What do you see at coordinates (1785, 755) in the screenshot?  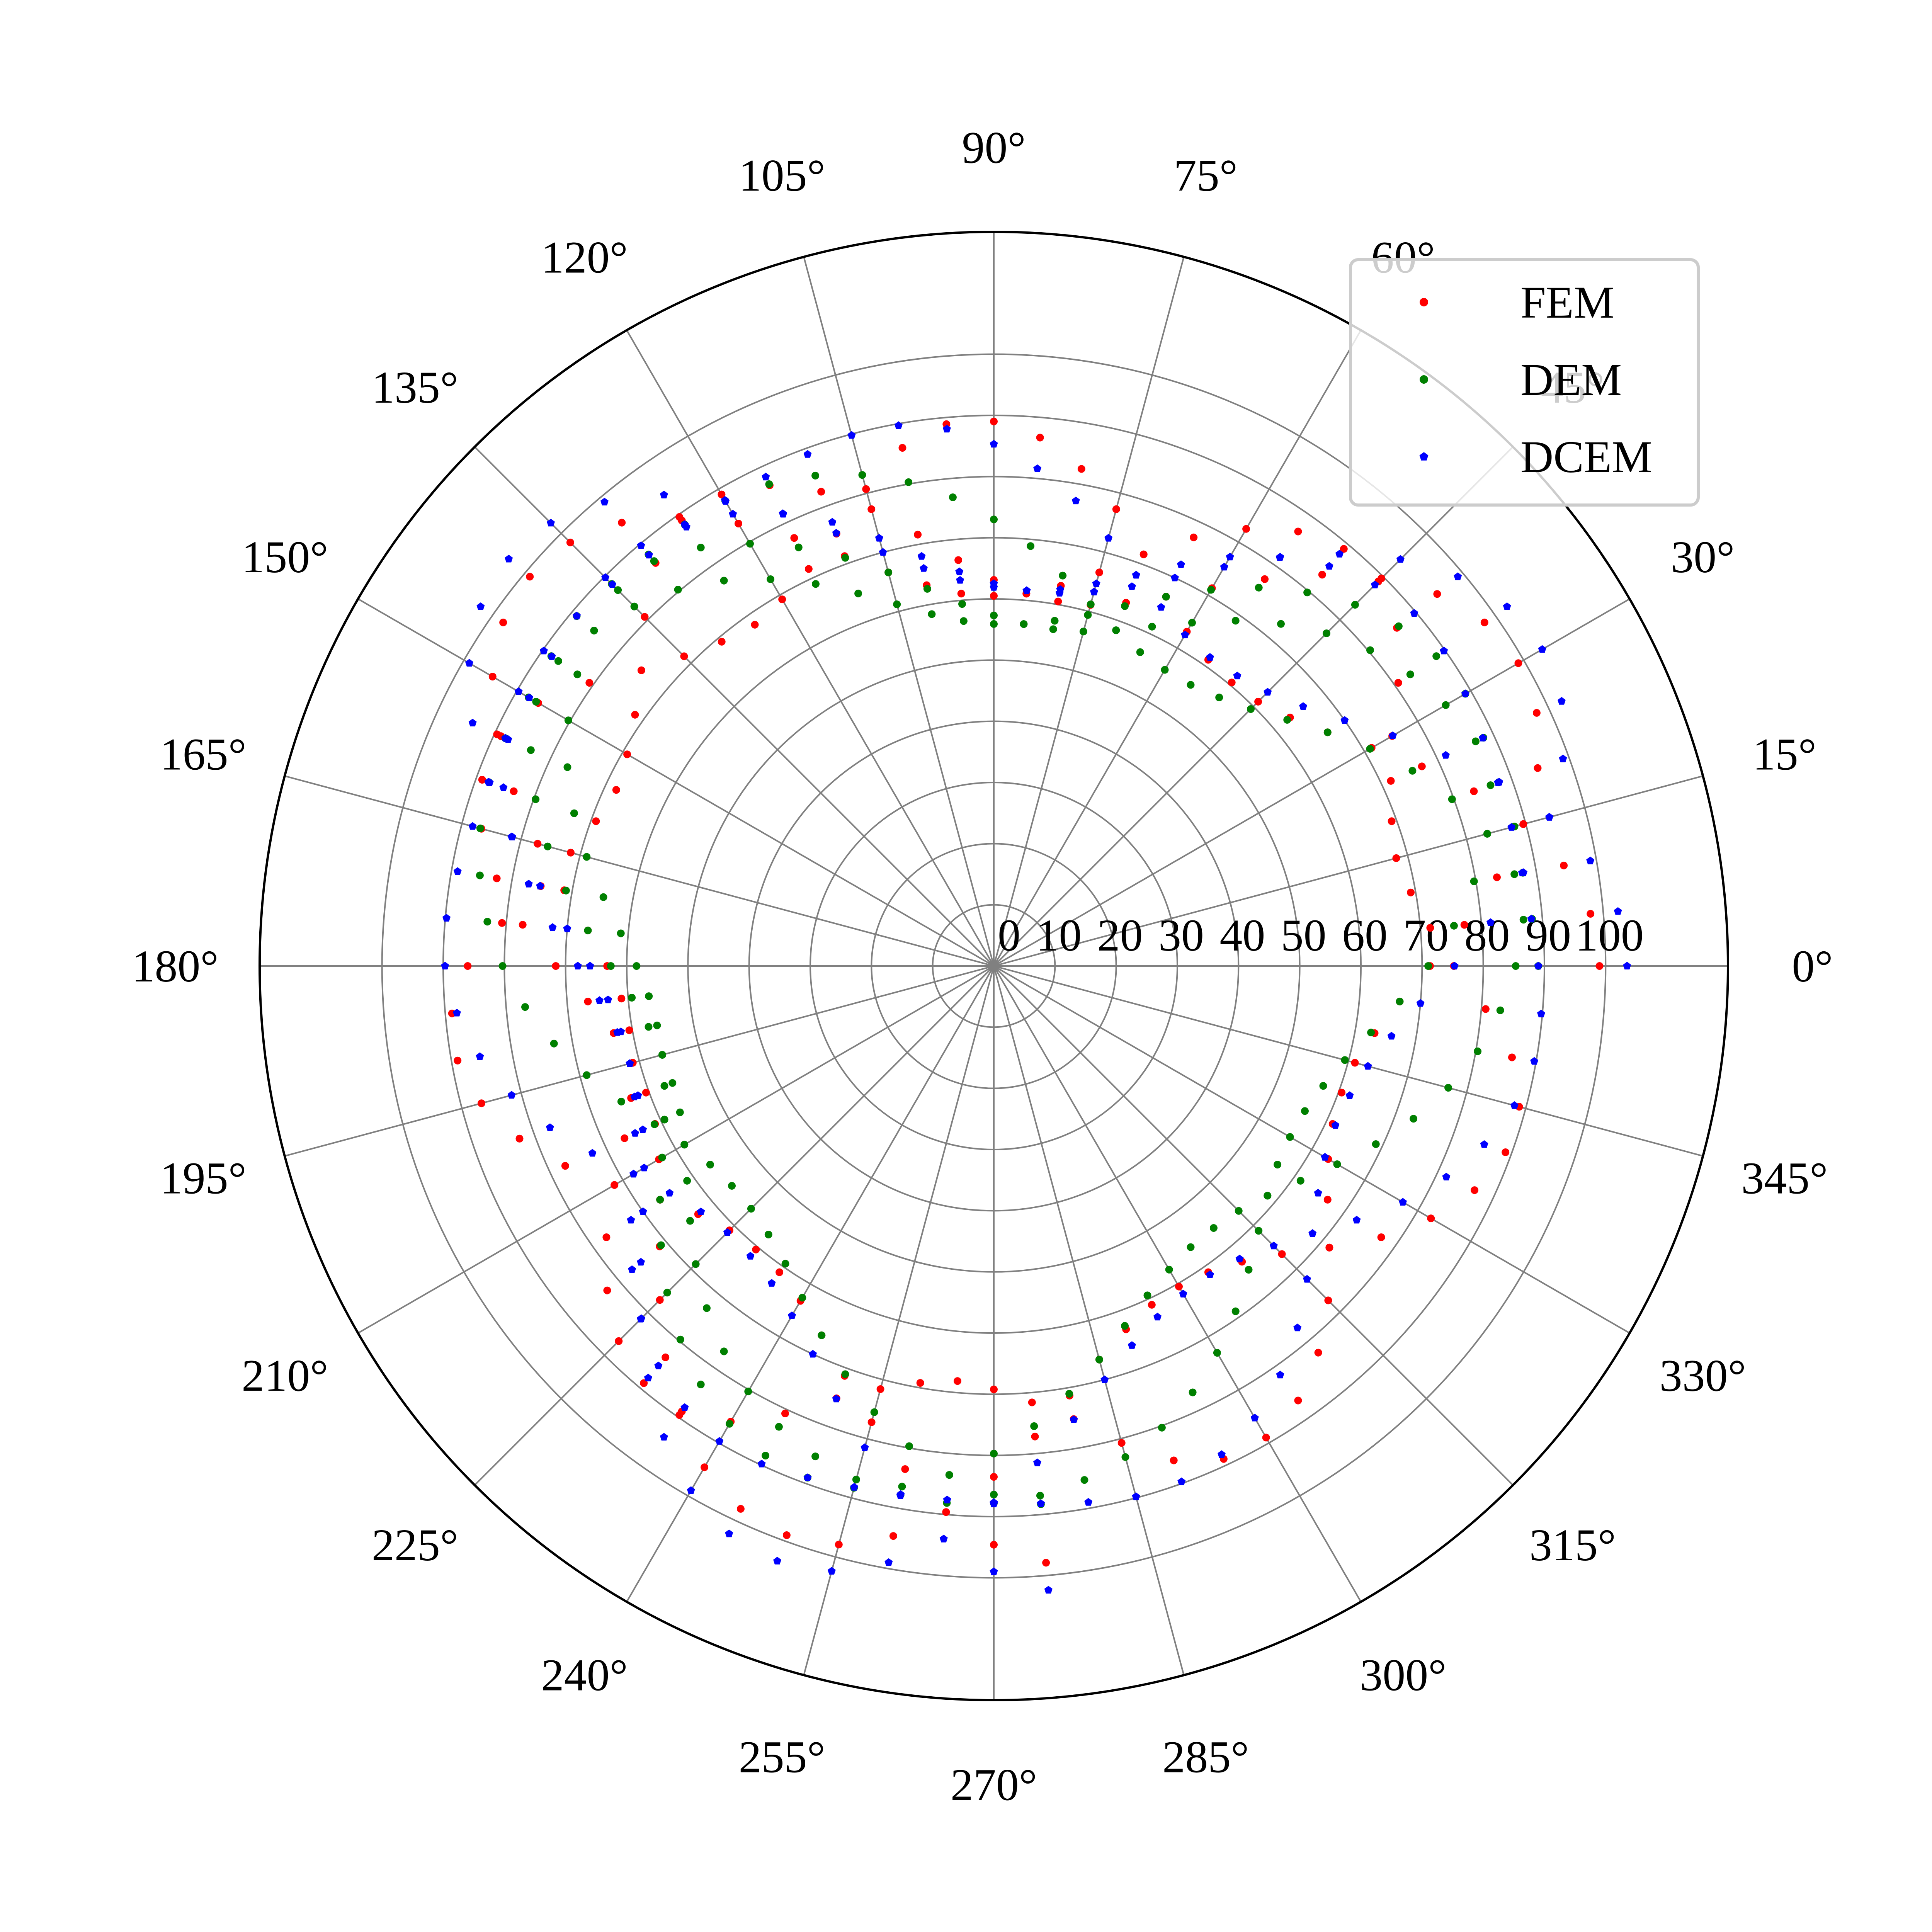 I see `angle-tick-label: 15°` at bounding box center [1785, 755].